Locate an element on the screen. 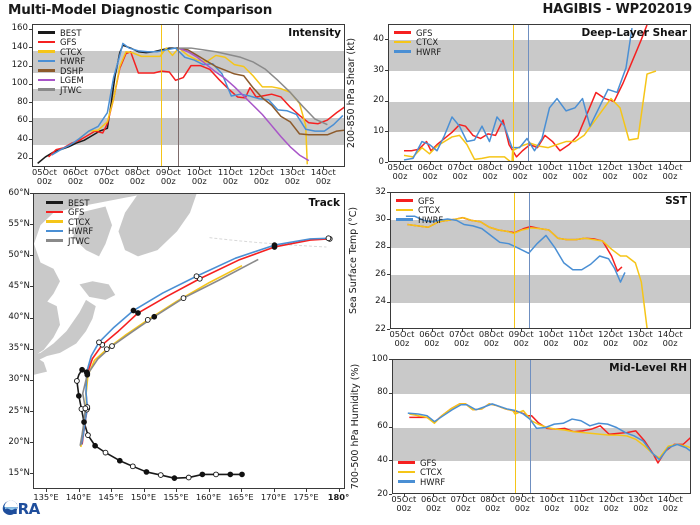  plot-sst is located at coordinates (540, 260).